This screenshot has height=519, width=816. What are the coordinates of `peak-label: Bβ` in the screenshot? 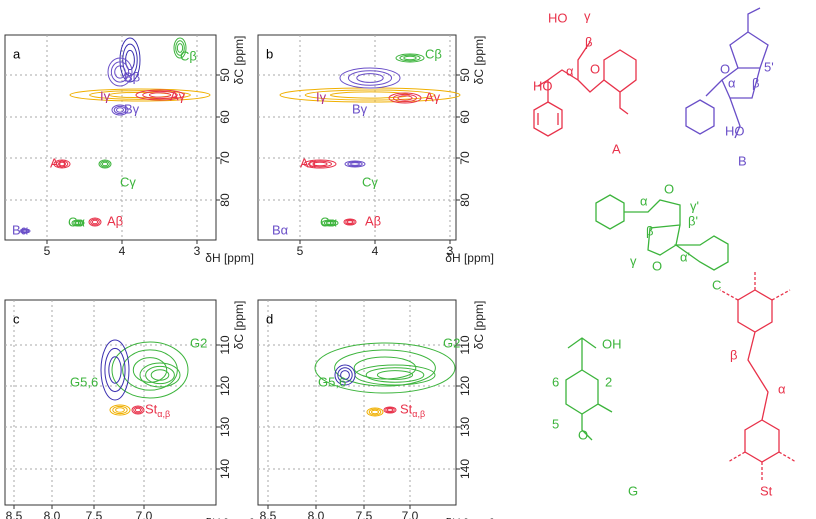 It's located at (132, 76).